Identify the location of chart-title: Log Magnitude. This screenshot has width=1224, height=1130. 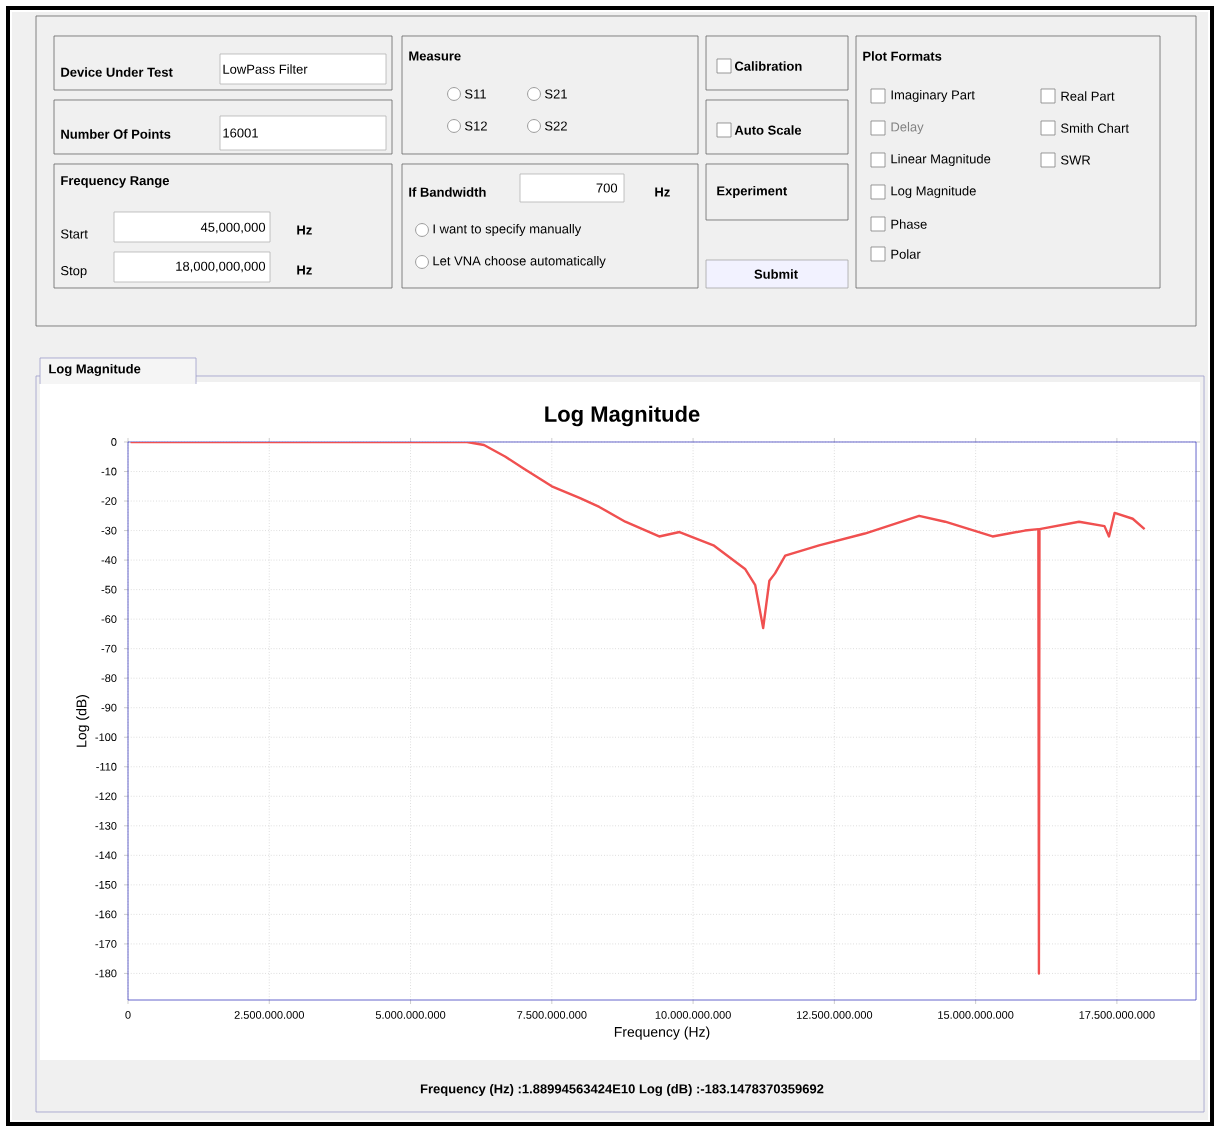
(622, 416).